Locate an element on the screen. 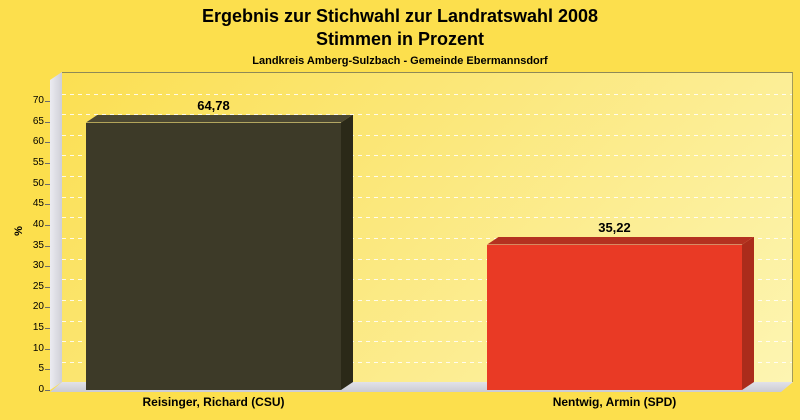  y-tick-label-55: 55 is located at coordinates (38, 162).